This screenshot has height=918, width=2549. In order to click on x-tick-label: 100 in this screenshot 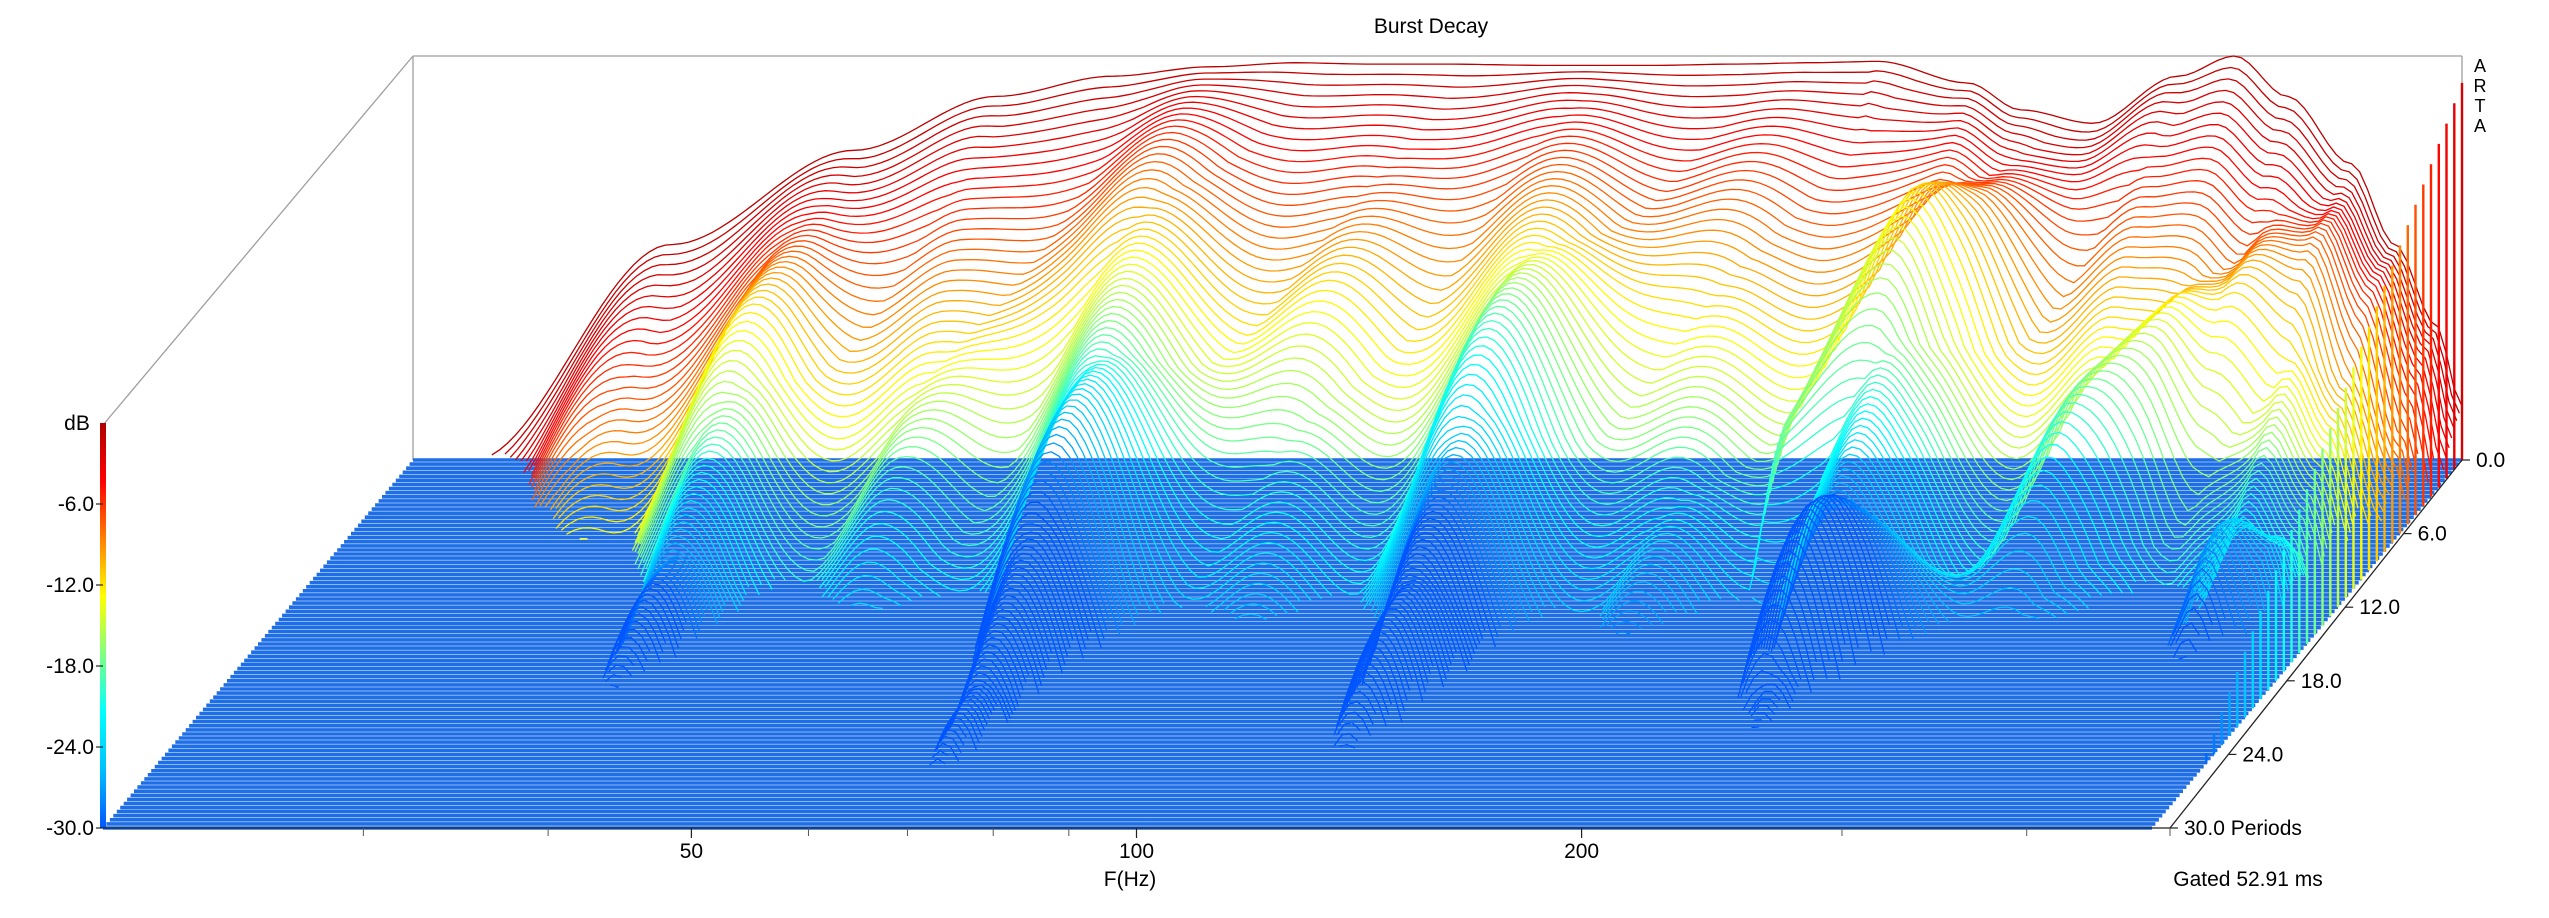, I will do `click(1136, 851)`.